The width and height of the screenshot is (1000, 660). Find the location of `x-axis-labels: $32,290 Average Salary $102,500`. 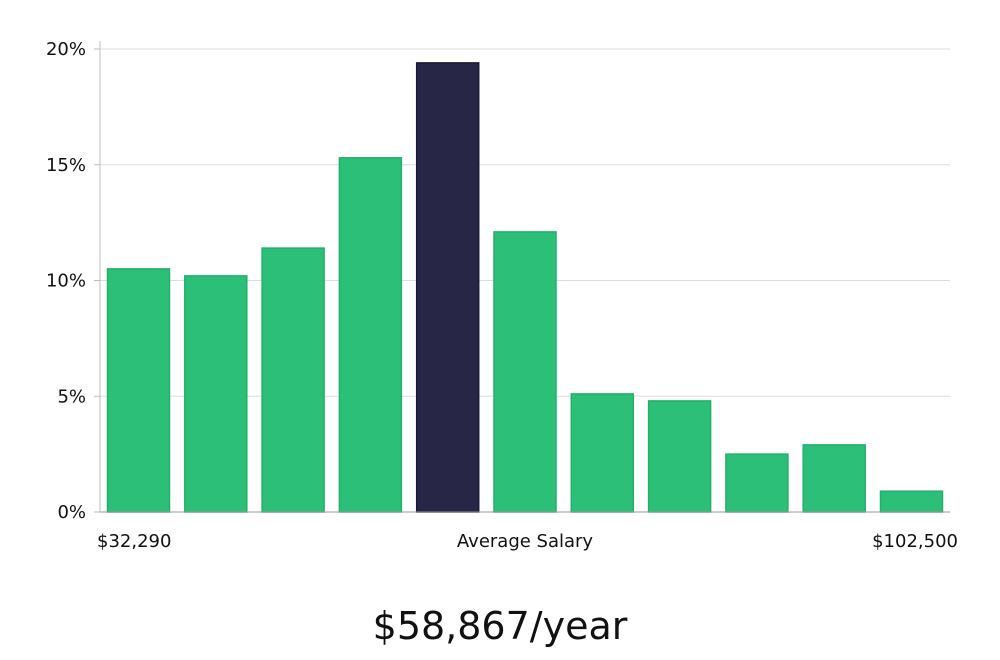

x-axis-labels: $32,290 Average Salary $102,500 is located at coordinates (527, 541).